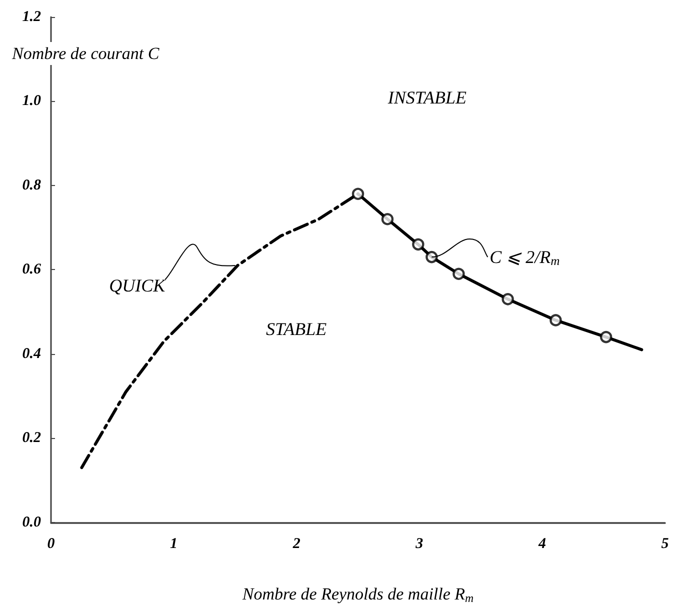 This screenshot has height=609, width=689. I want to click on annotation: QUICK, so click(137, 285).